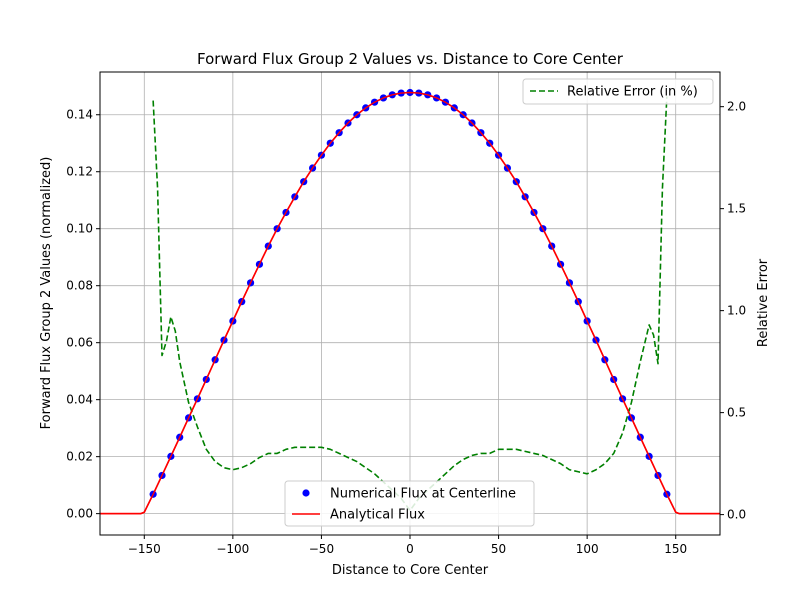  Describe the element at coordinates (763, 302) in the screenshot. I see `y2-axis-label: Relative Error` at that location.